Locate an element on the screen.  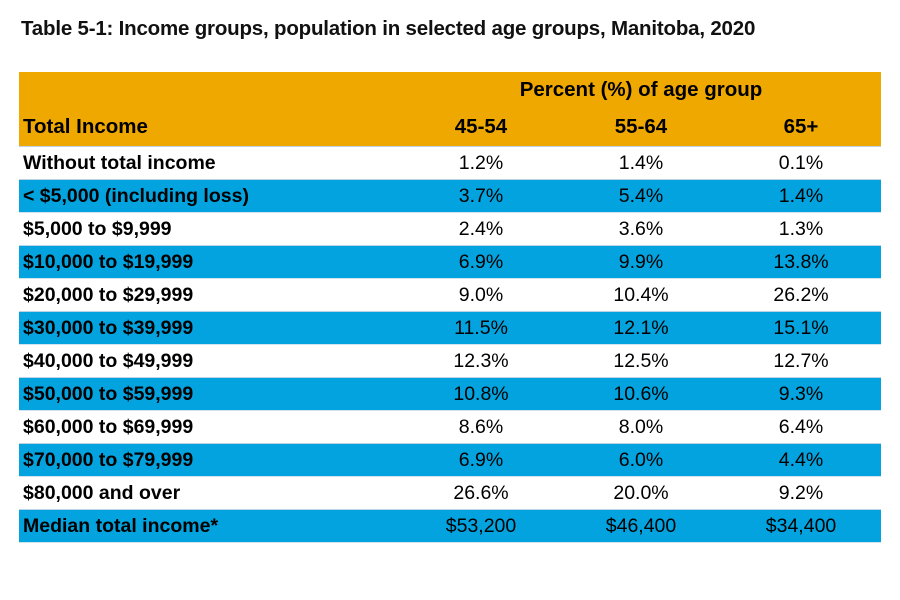
row-label: Without total income is located at coordinates (210, 163).